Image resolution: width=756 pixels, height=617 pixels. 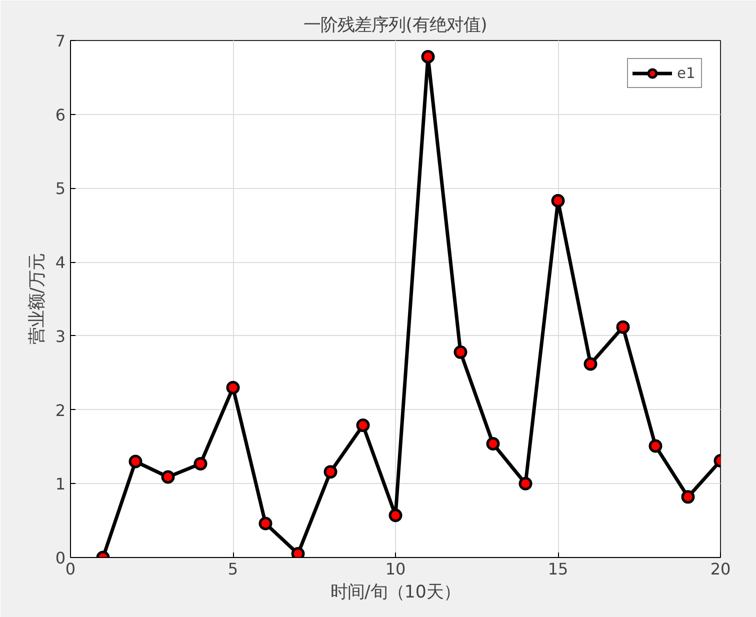 I want to click on y-tick-label: 3, so click(x=60, y=336).